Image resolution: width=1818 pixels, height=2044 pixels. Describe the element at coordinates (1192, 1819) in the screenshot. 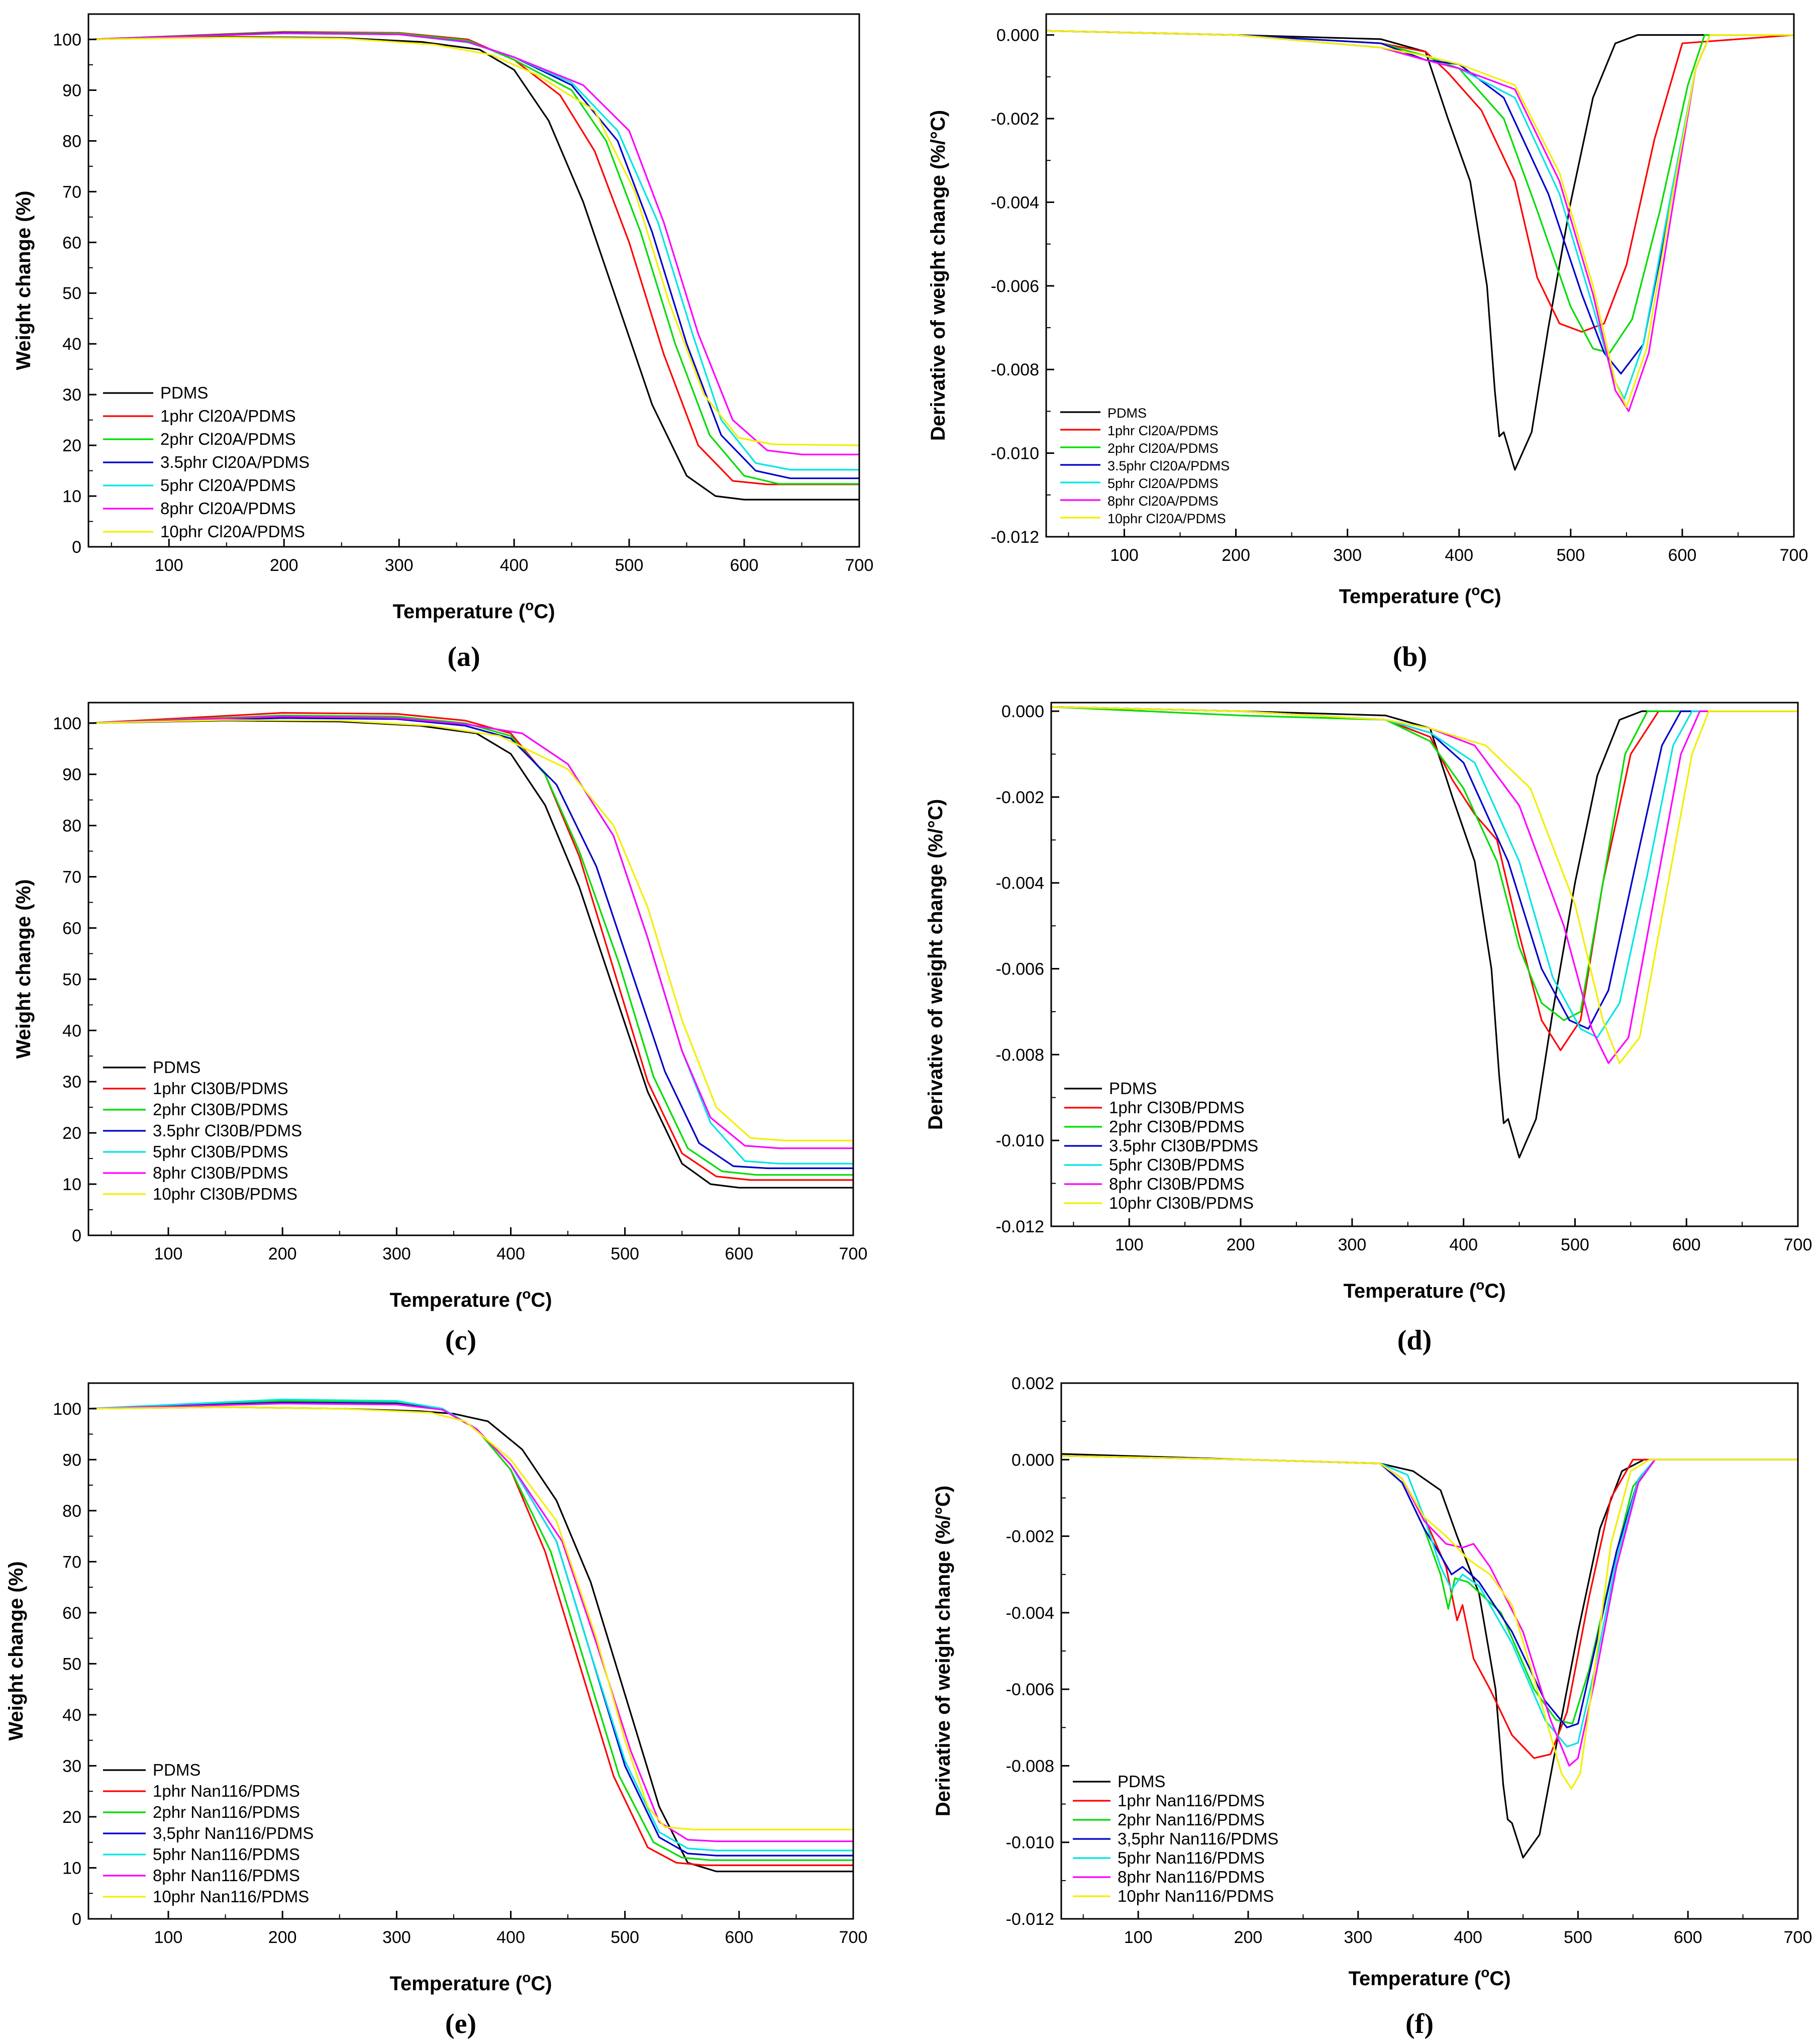

I see `legend-label-f-2: 2phr Nan116/PDMS` at that location.